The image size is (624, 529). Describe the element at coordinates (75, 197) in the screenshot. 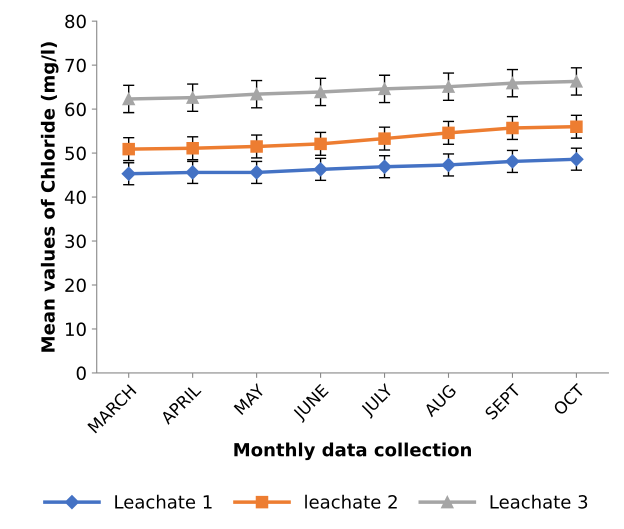

I see `y-tick-label: 40` at that location.